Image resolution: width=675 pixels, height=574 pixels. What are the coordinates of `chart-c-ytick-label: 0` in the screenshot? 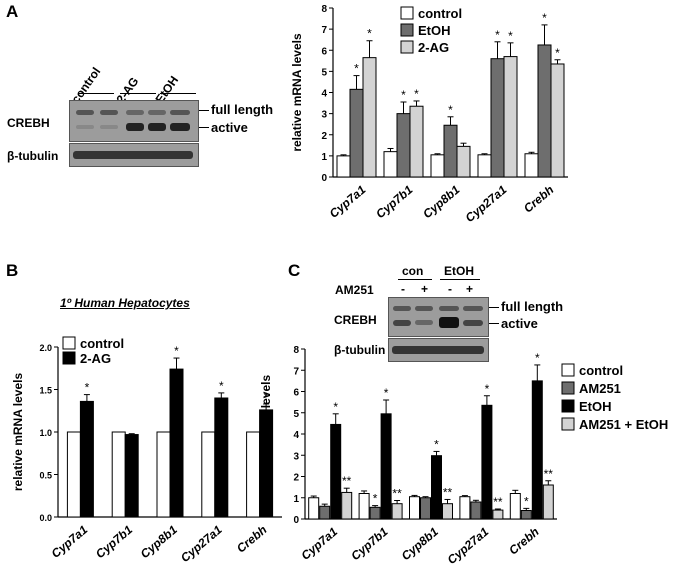 It's located at (296, 520).